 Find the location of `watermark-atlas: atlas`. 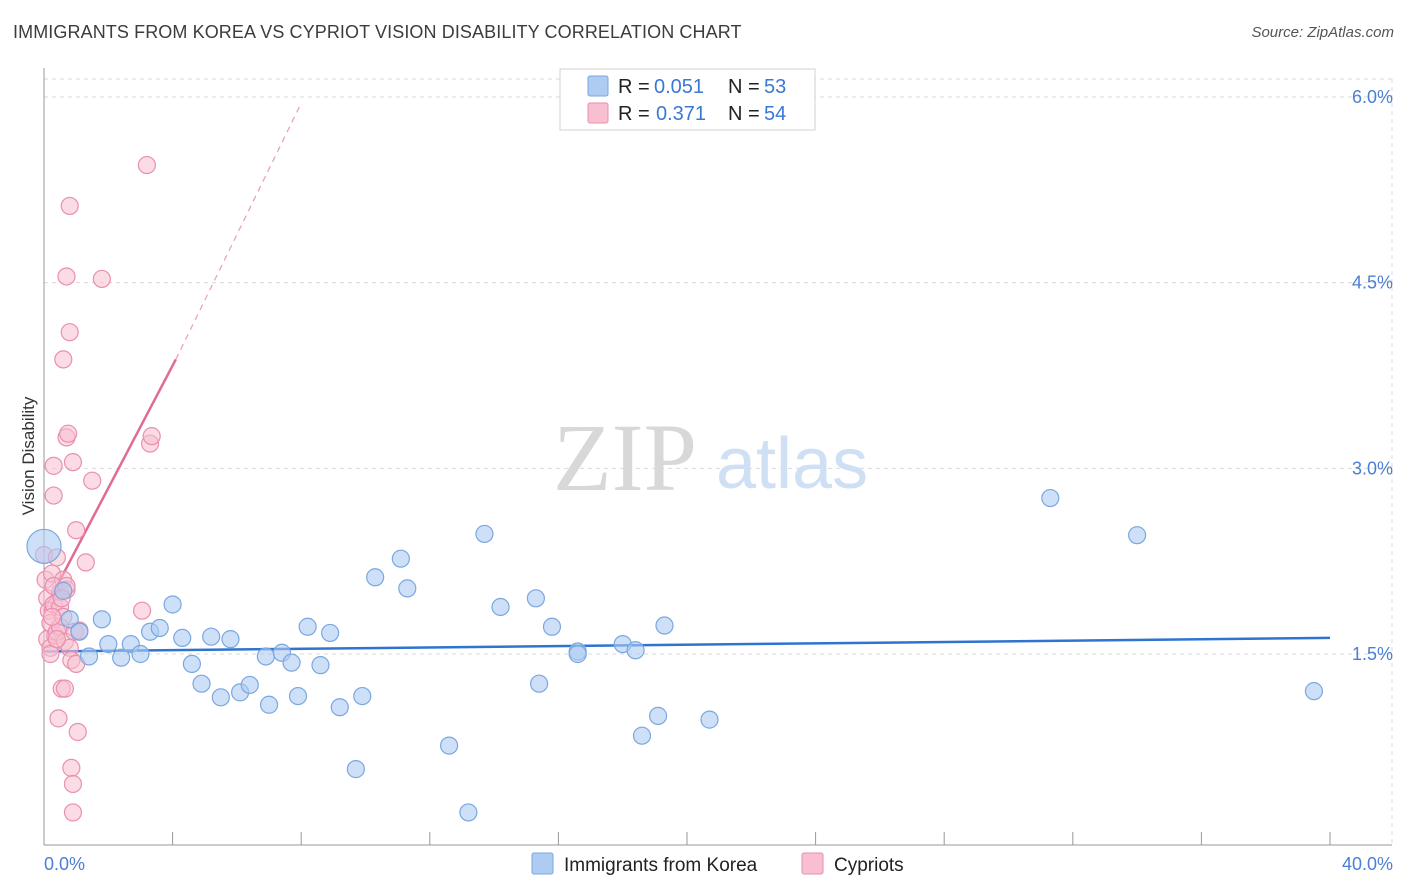

watermark-atlas: atlas is located at coordinates (792, 464).